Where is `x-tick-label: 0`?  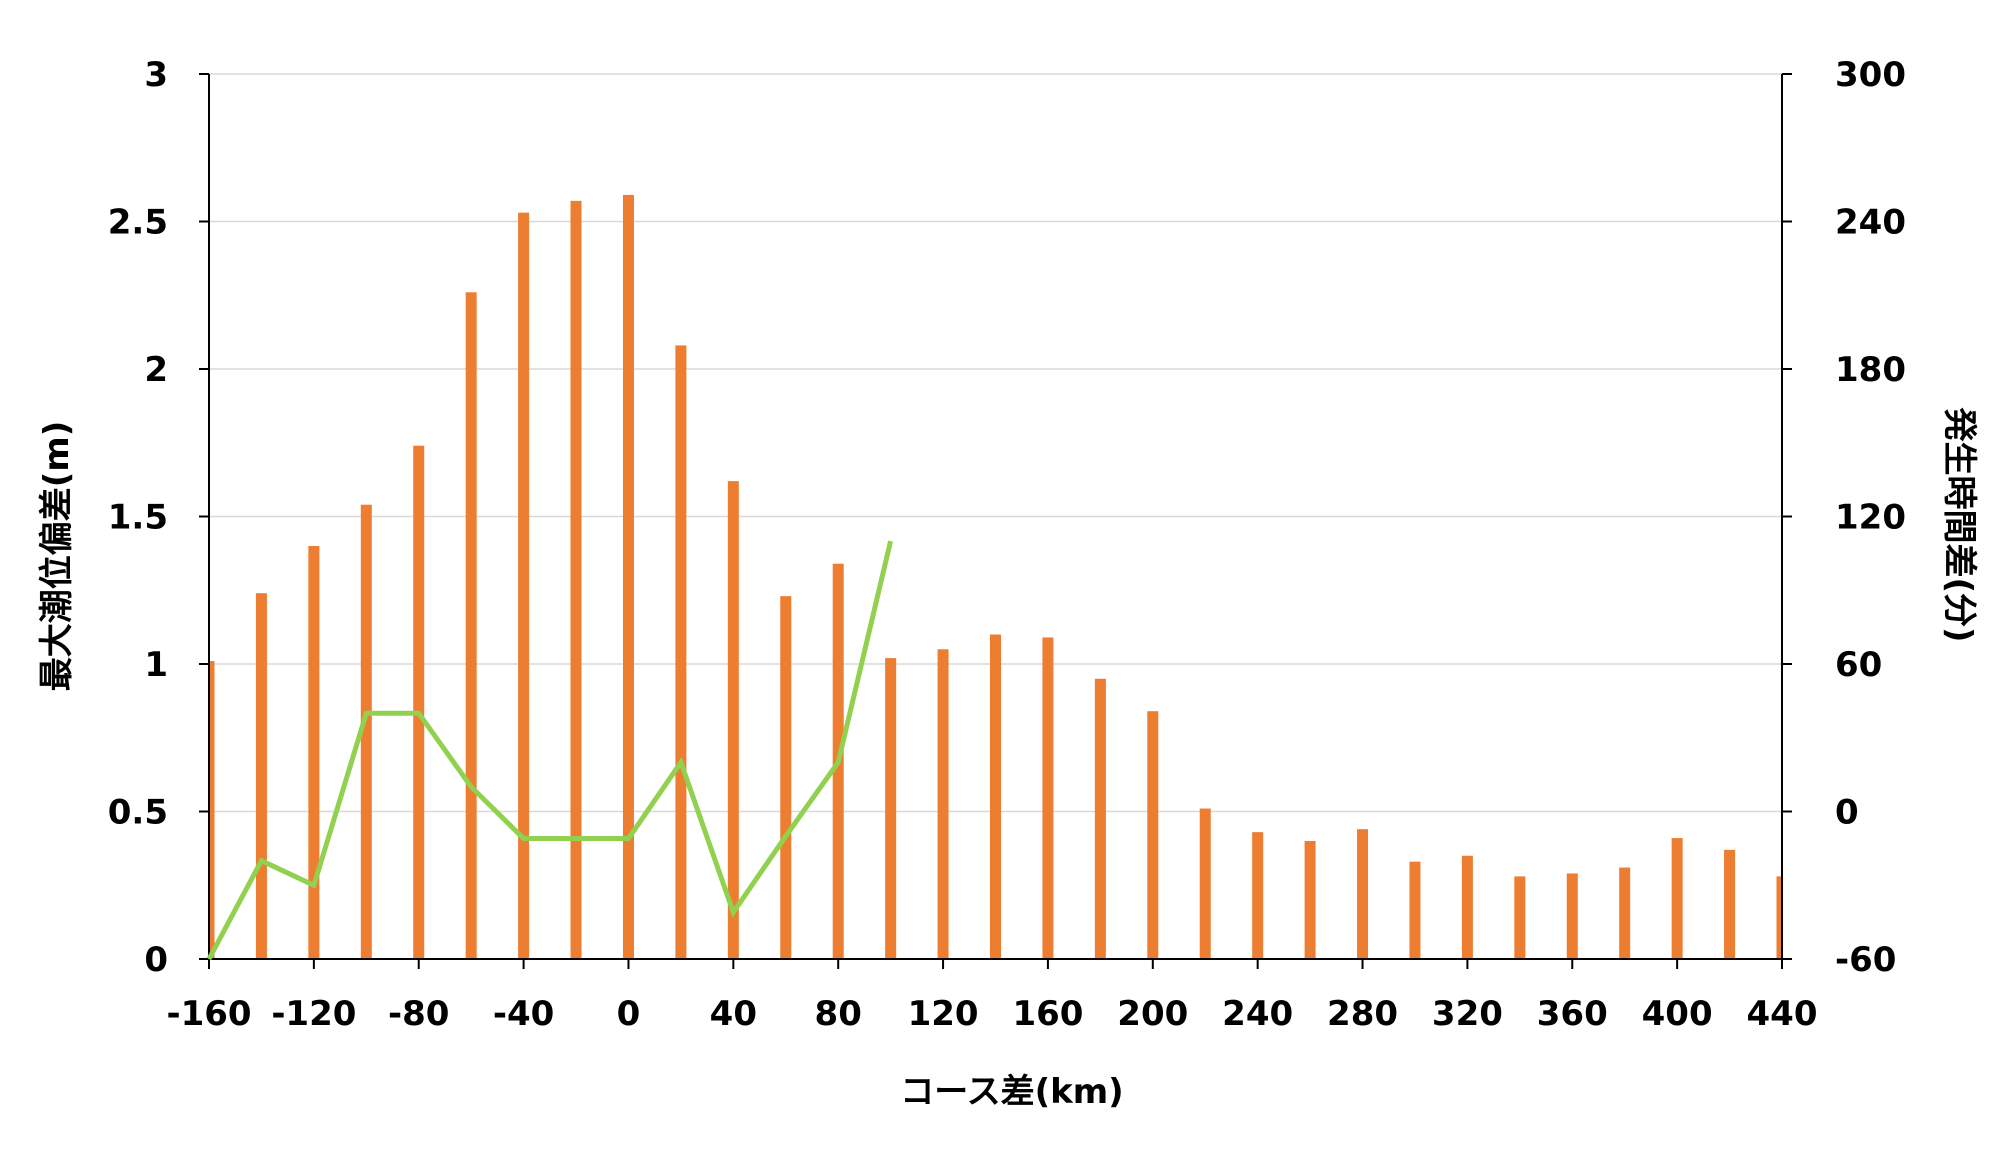 x-tick-label: 0 is located at coordinates (629, 1014).